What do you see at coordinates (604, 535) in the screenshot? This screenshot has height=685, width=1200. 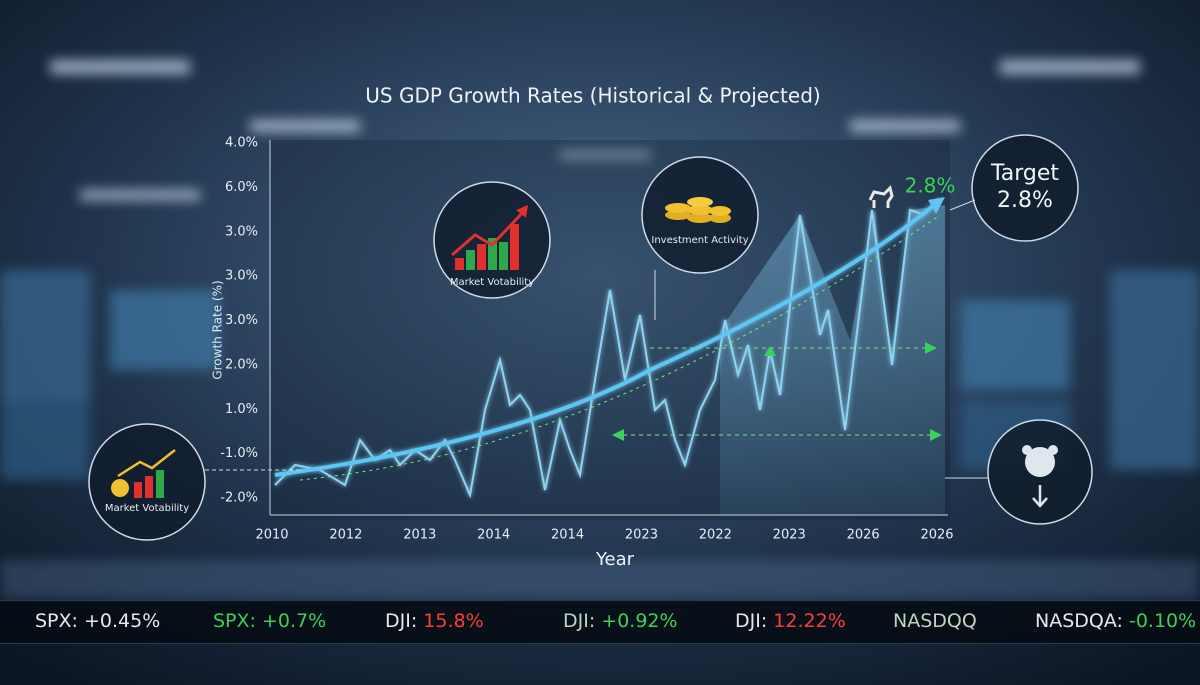 I see `x-ticks: 2010 2012 2013 2014 2014 2023 2022 2023 2026 2026` at bounding box center [604, 535].